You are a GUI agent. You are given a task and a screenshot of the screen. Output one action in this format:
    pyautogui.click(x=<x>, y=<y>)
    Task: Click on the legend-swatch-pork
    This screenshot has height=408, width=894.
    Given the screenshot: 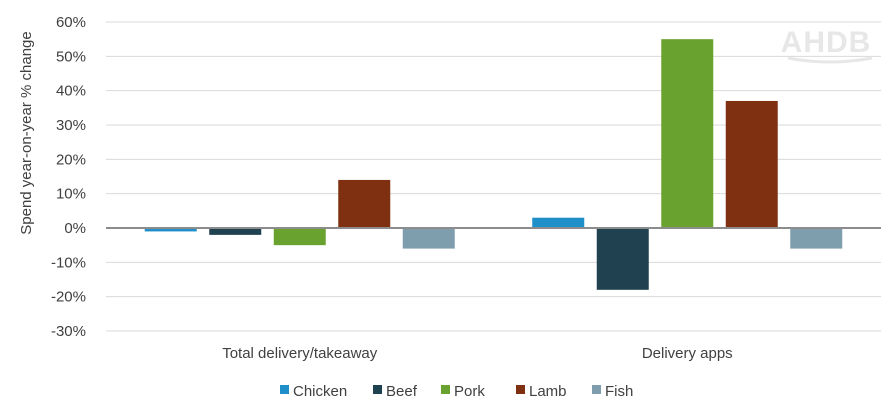 What is the action you would take?
    pyautogui.click(x=445, y=389)
    